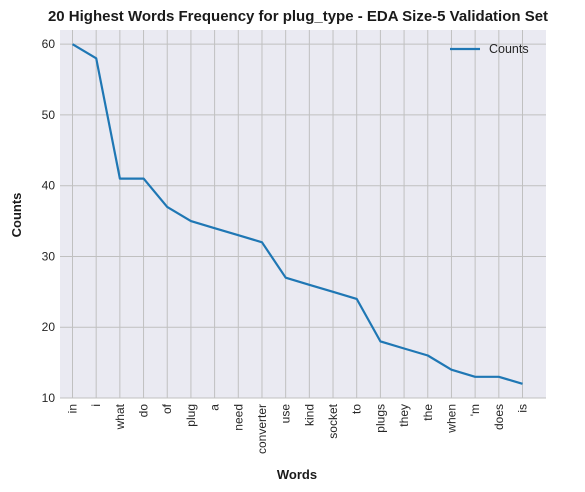  I want to click on x-tick-label: converter, so click(262, 429).